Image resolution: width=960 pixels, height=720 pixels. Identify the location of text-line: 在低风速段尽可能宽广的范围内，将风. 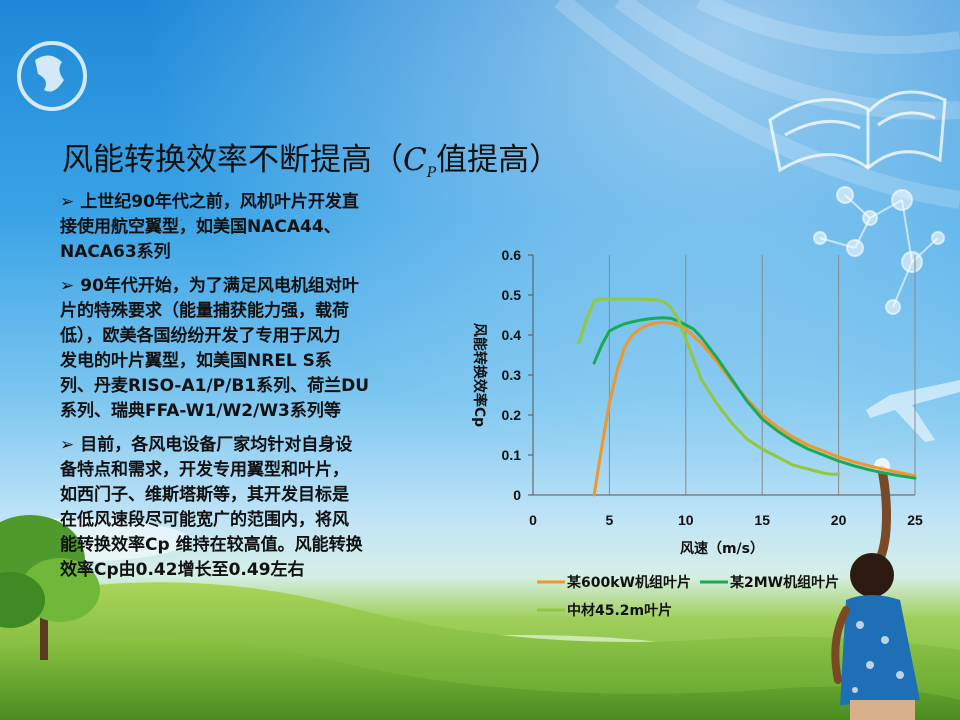
(204, 520).